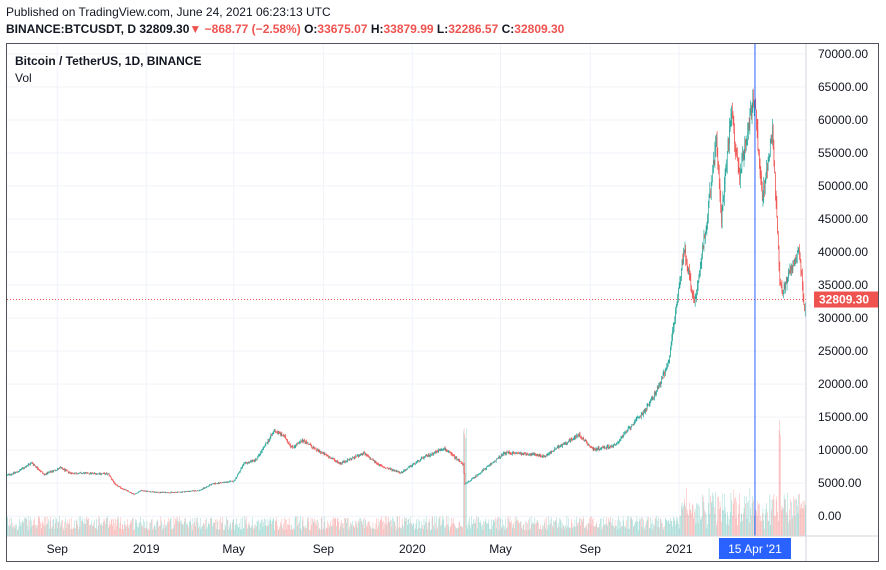 The width and height of the screenshot is (886, 570). Describe the element at coordinates (830, 516) in the screenshot. I see `y-tick-label: 0.00` at that location.